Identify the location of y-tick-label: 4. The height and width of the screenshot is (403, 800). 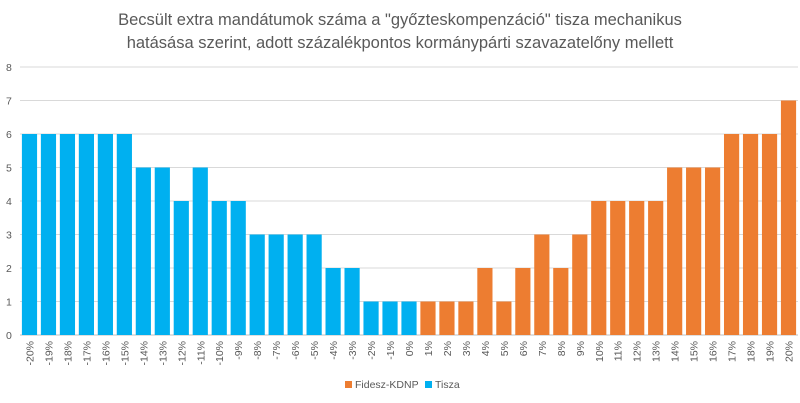
(9, 202).